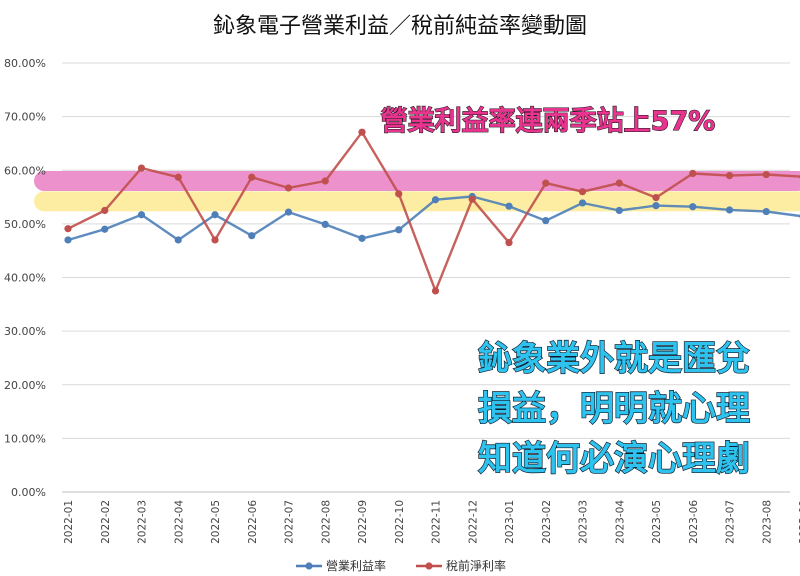  Describe the element at coordinates (25, 438) in the screenshot. I see `y-tick-label: 10.00%` at that location.